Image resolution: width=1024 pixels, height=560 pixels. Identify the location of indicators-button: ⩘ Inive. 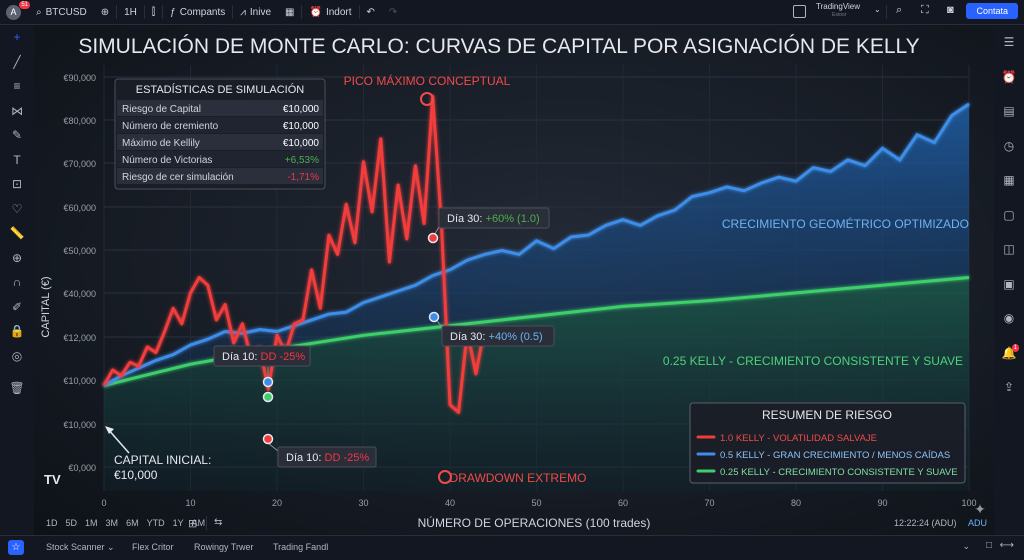
(255, 12).